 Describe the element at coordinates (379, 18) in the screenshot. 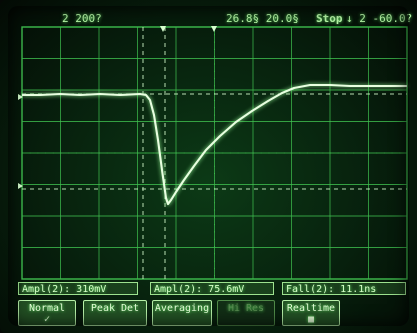

I see `trigger-level-readout: ↓ 2 -60.0?` at that location.